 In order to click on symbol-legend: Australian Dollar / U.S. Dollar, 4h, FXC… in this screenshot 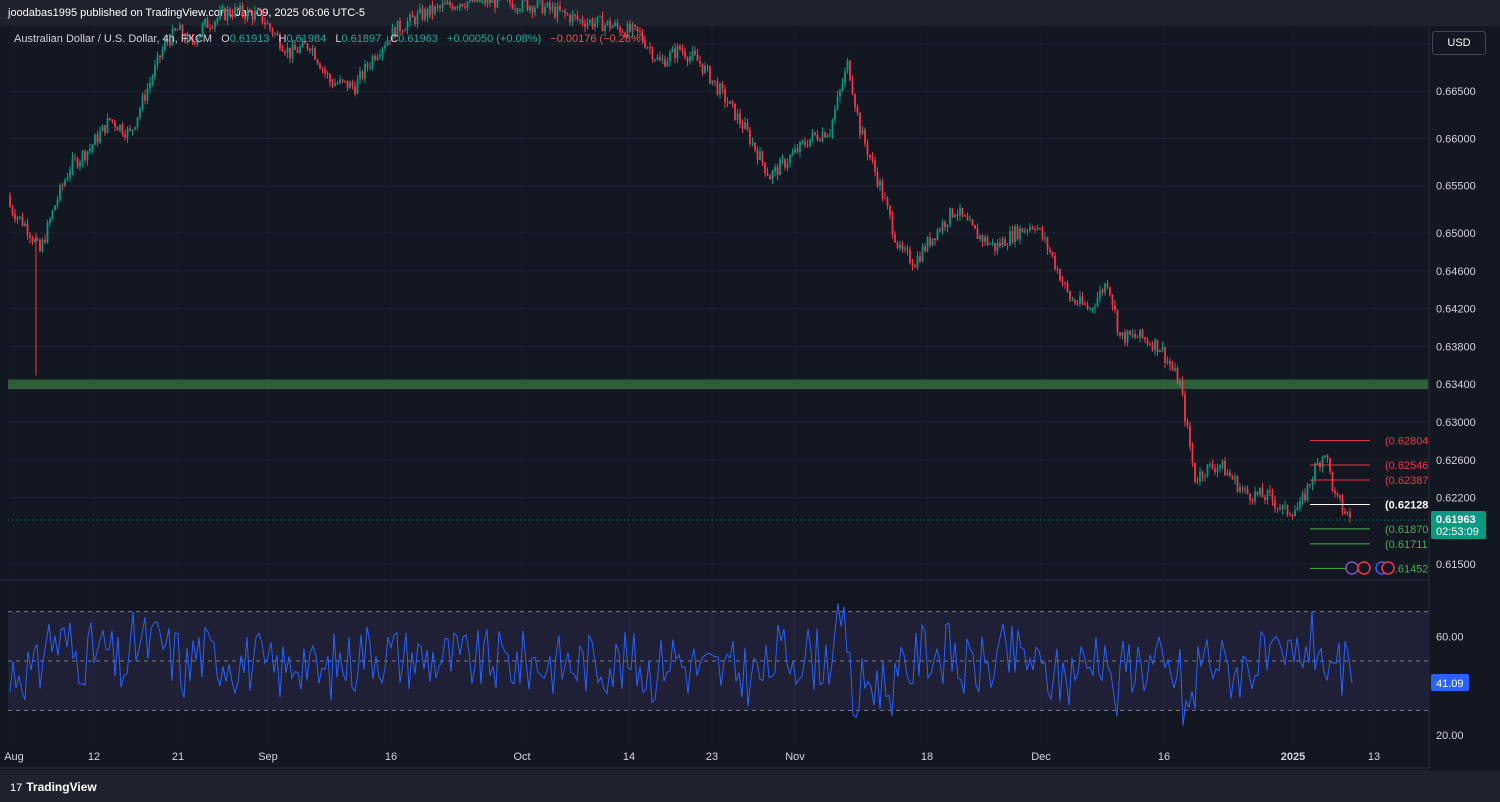, I will do `click(329, 39)`.